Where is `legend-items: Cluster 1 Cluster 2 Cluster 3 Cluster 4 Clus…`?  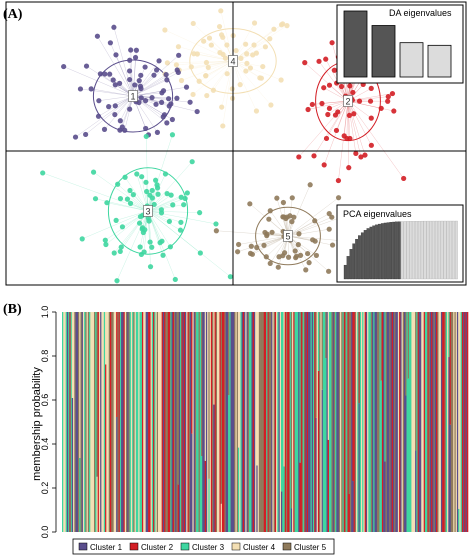
legend-items: Cluster 1 Cluster 2 Cluster 3 Cluster 4 Clus… is located at coordinates (202, 547).